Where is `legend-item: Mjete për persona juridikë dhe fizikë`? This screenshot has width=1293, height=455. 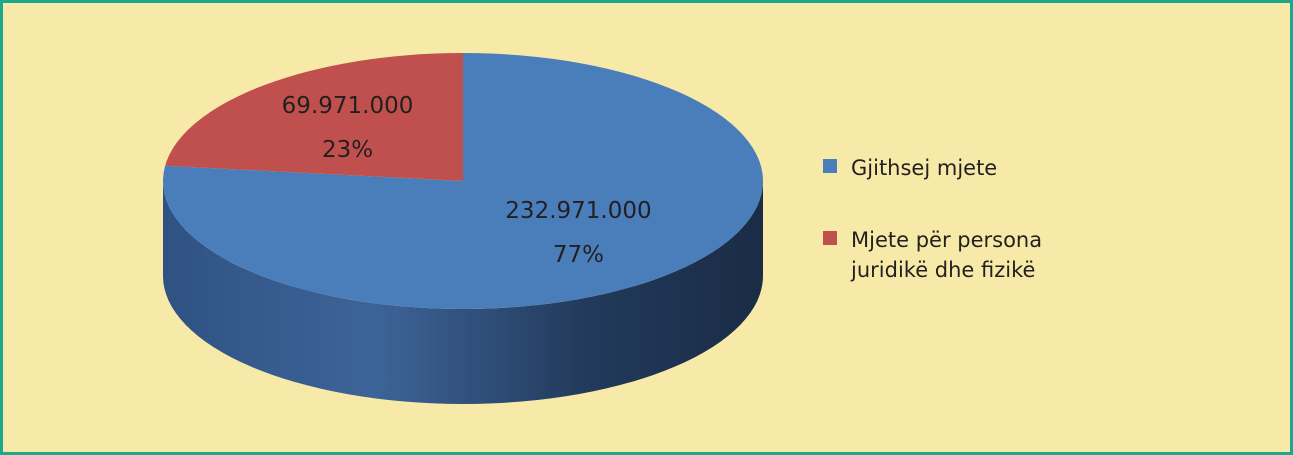
legend-item: Mjete për persona juridikë dhe fizikë is located at coordinates (957, 255).